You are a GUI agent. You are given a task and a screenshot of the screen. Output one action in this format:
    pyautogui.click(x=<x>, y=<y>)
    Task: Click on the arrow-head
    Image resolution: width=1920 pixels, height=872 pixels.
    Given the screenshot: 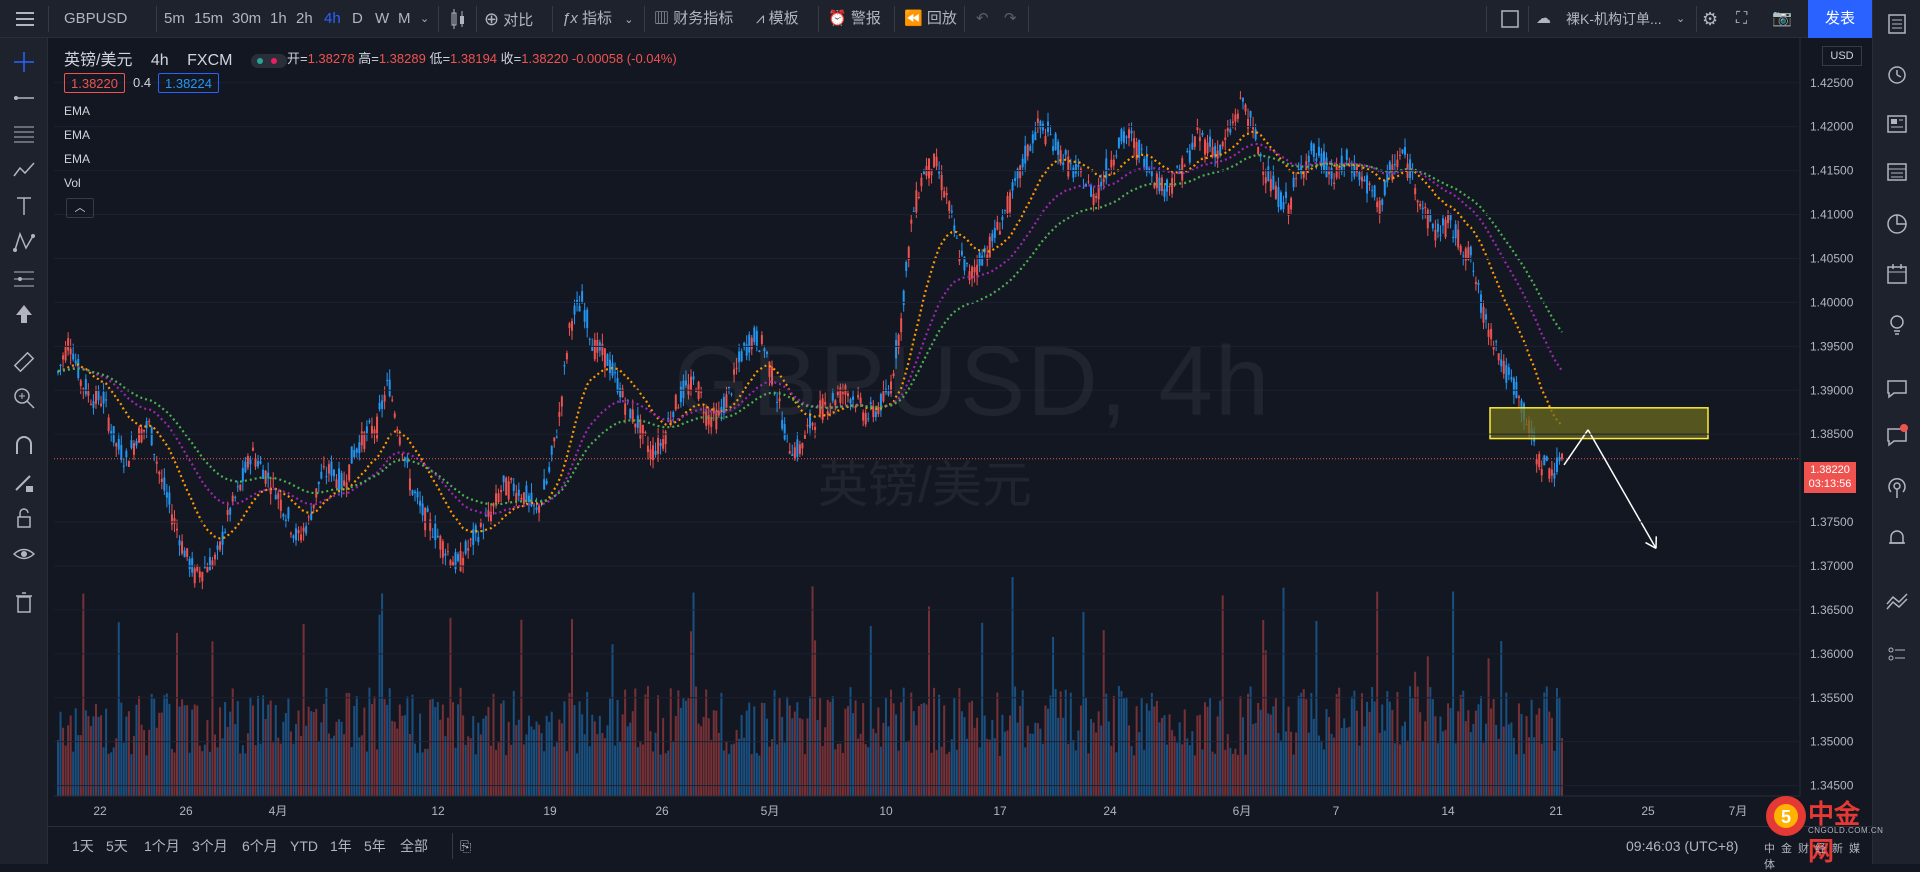 What is the action you would take?
    pyautogui.click(x=1651, y=546)
    